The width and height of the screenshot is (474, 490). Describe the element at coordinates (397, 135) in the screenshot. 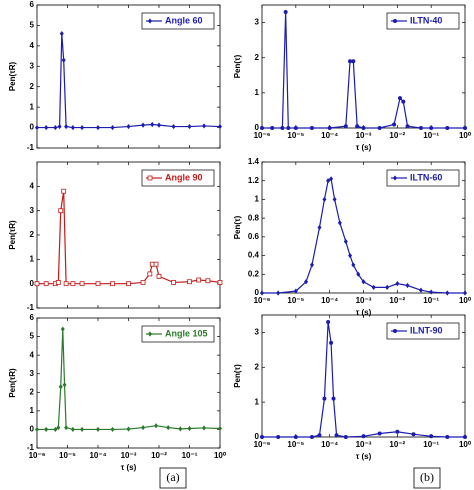

I see `x-tick-label: 10⁻²` at that location.